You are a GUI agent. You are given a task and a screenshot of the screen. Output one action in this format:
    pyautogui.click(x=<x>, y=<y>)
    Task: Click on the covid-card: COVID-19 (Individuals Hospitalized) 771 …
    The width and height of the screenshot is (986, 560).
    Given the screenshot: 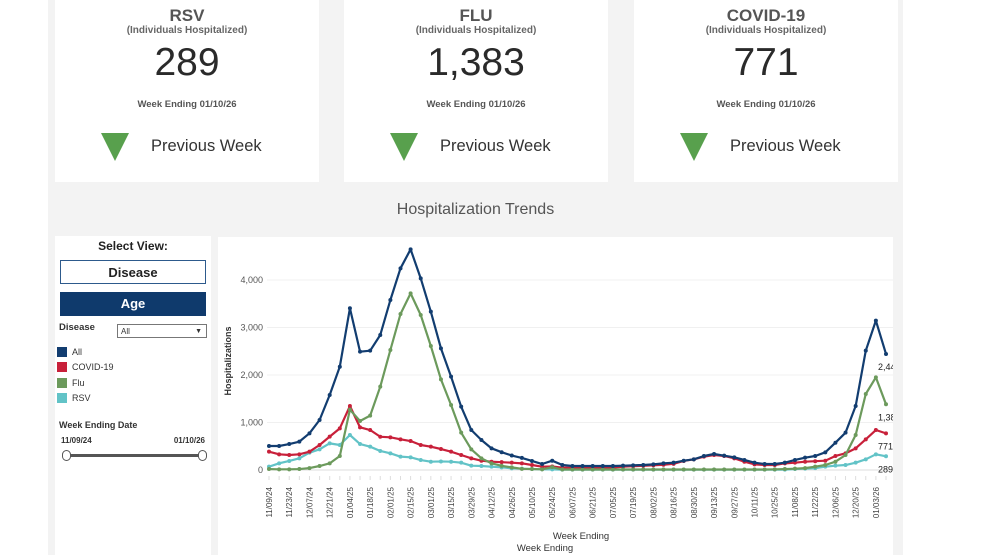 What is the action you would take?
    pyautogui.click(x=766, y=91)
    